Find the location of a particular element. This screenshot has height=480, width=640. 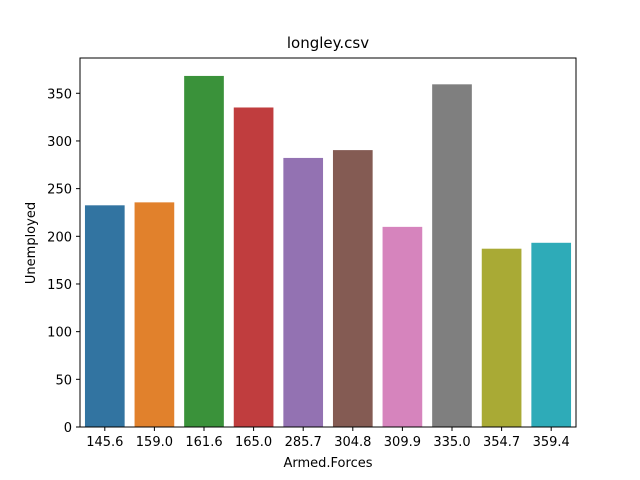

y-tick-label: 300 is located at coordinates (59, 142).